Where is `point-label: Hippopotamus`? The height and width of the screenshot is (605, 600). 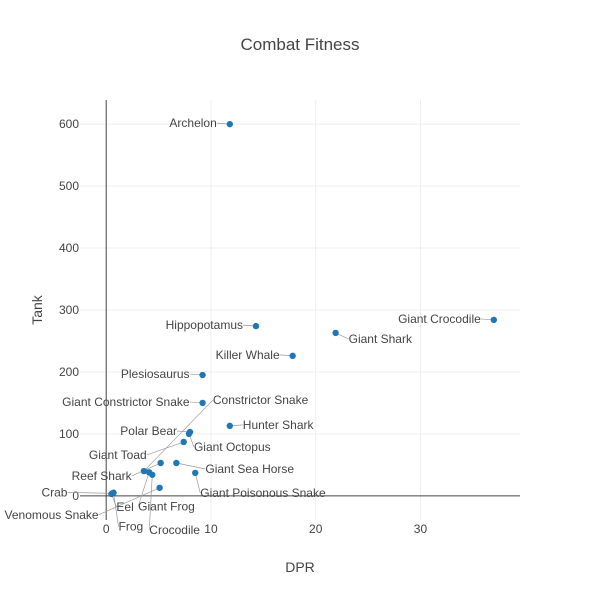
point-label: Hippopotamus is located at coordinates (204, 325).